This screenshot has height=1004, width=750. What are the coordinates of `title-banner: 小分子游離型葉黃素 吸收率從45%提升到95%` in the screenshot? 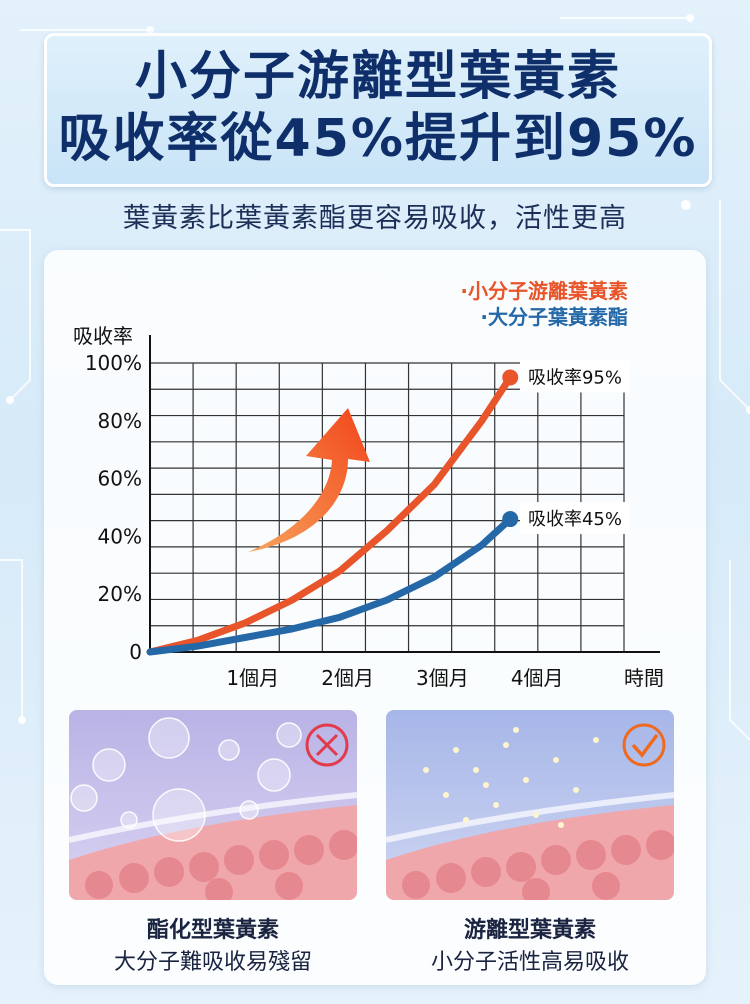 It's located at (378, 110).